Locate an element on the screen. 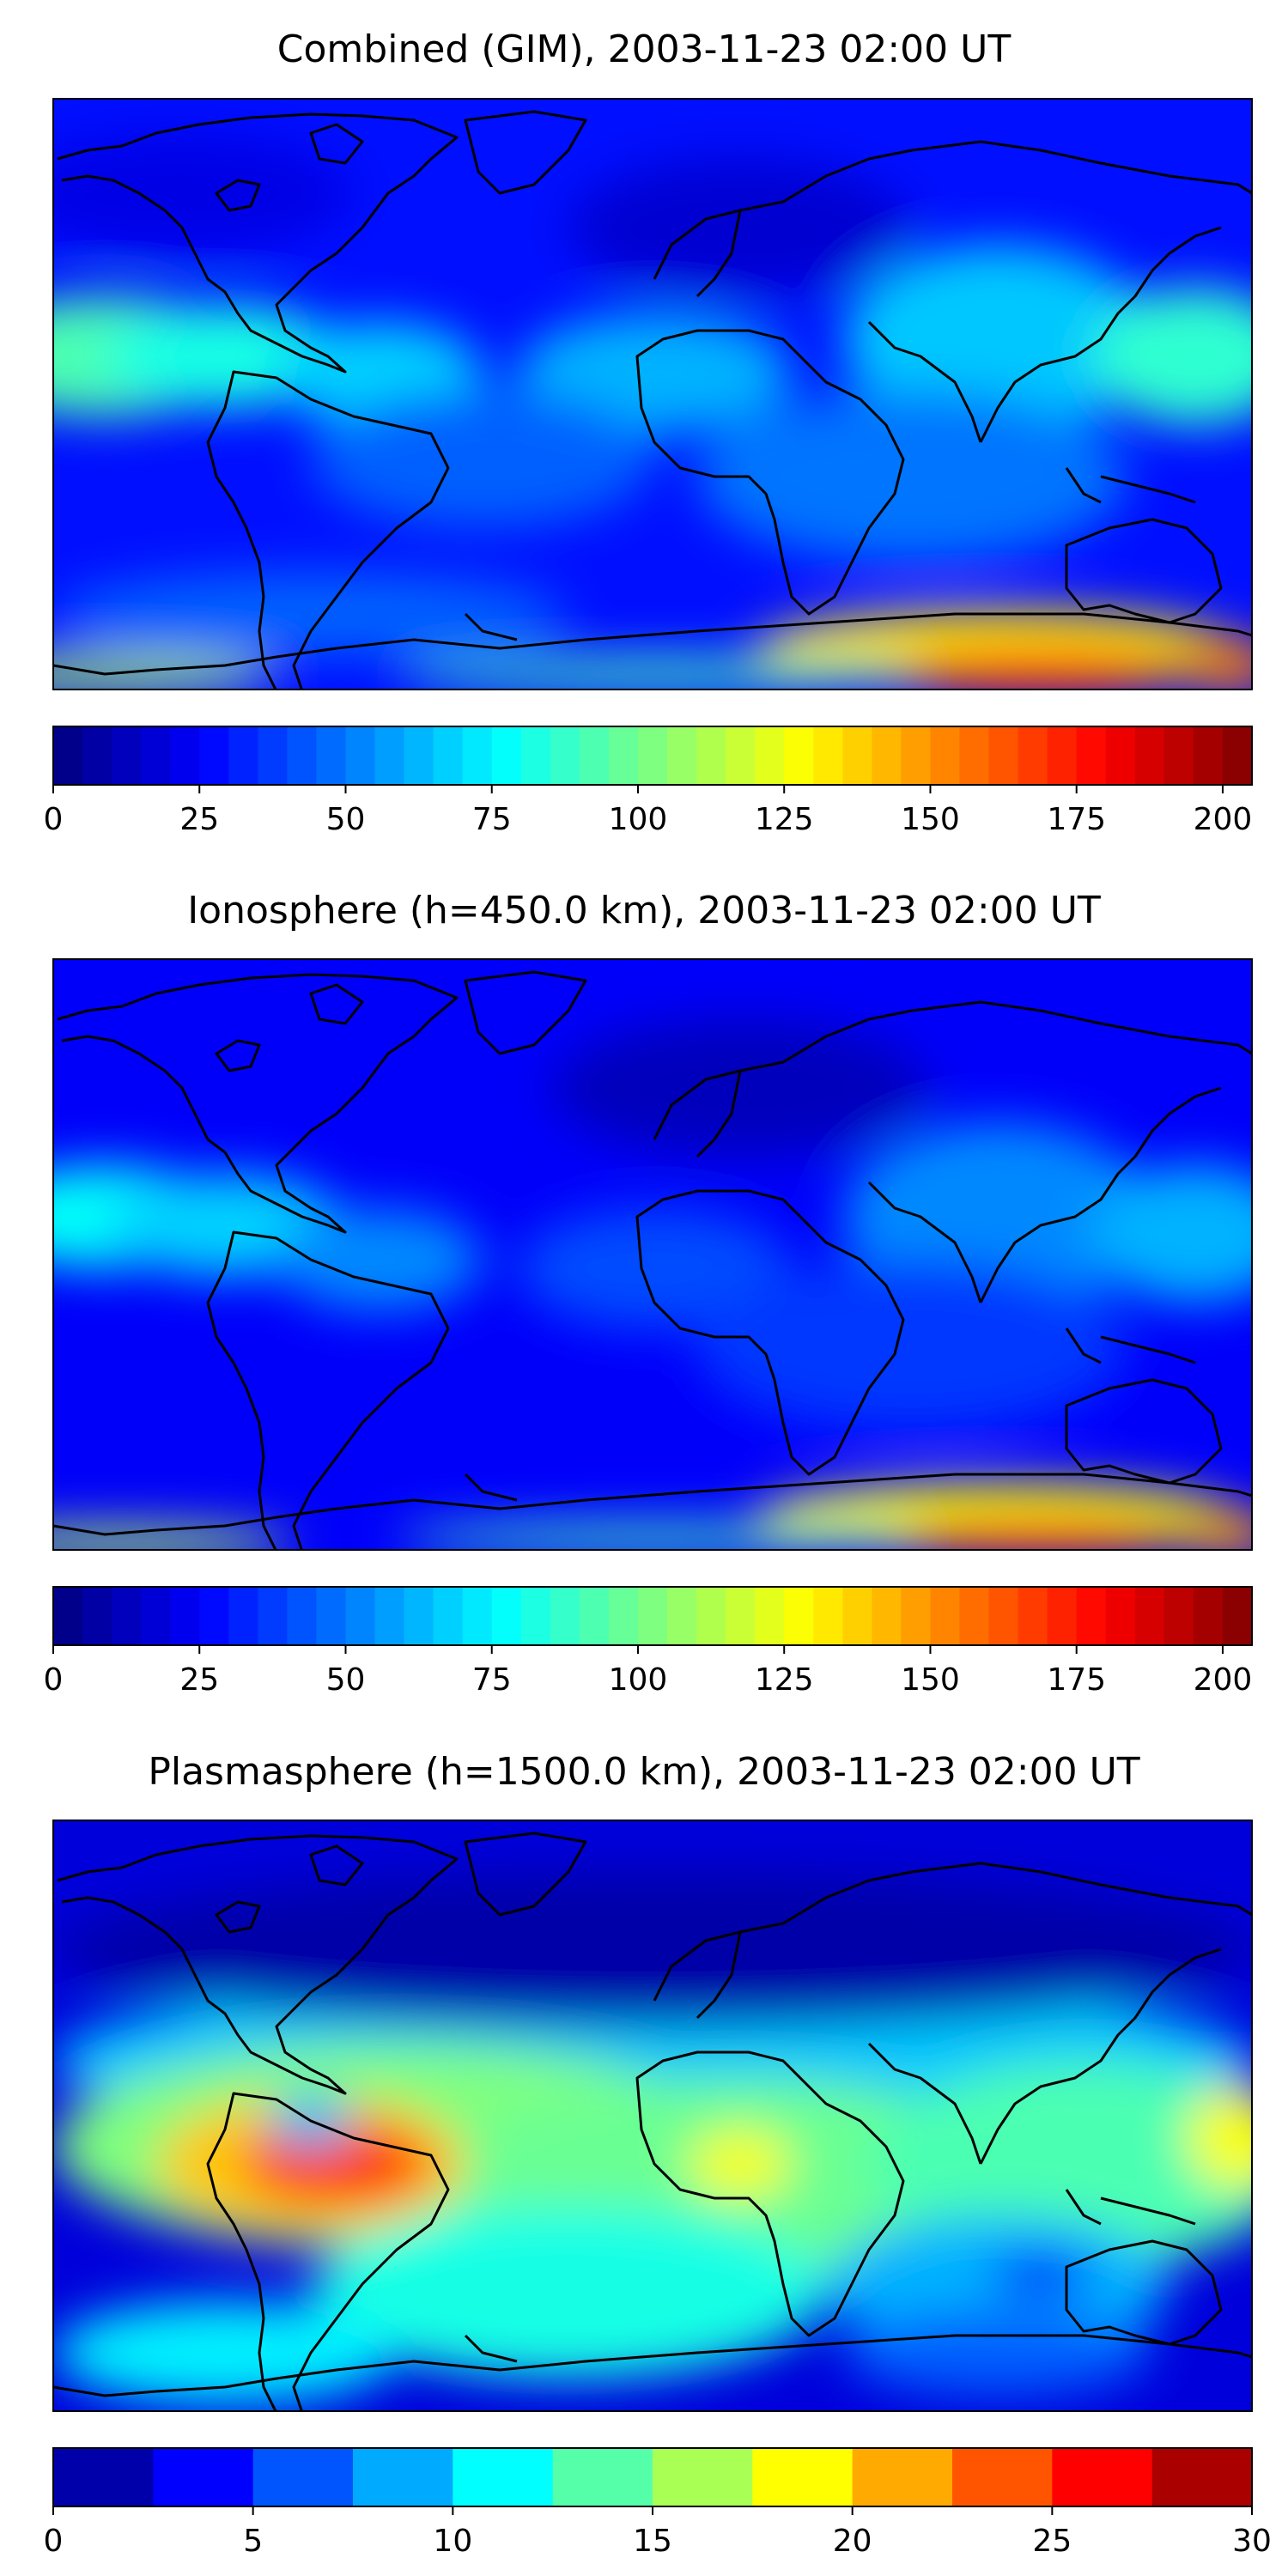  colorbar-tick-label: 15 is located at coordinates (652, 2541).